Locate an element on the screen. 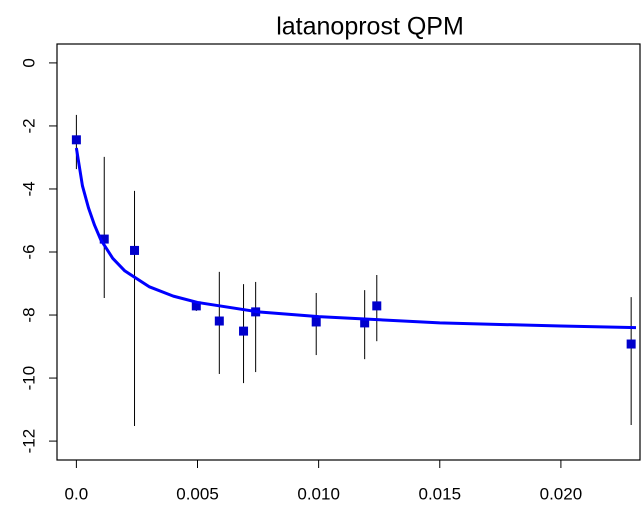  y-tick-label: -12 is located at coordinates (28, 441).